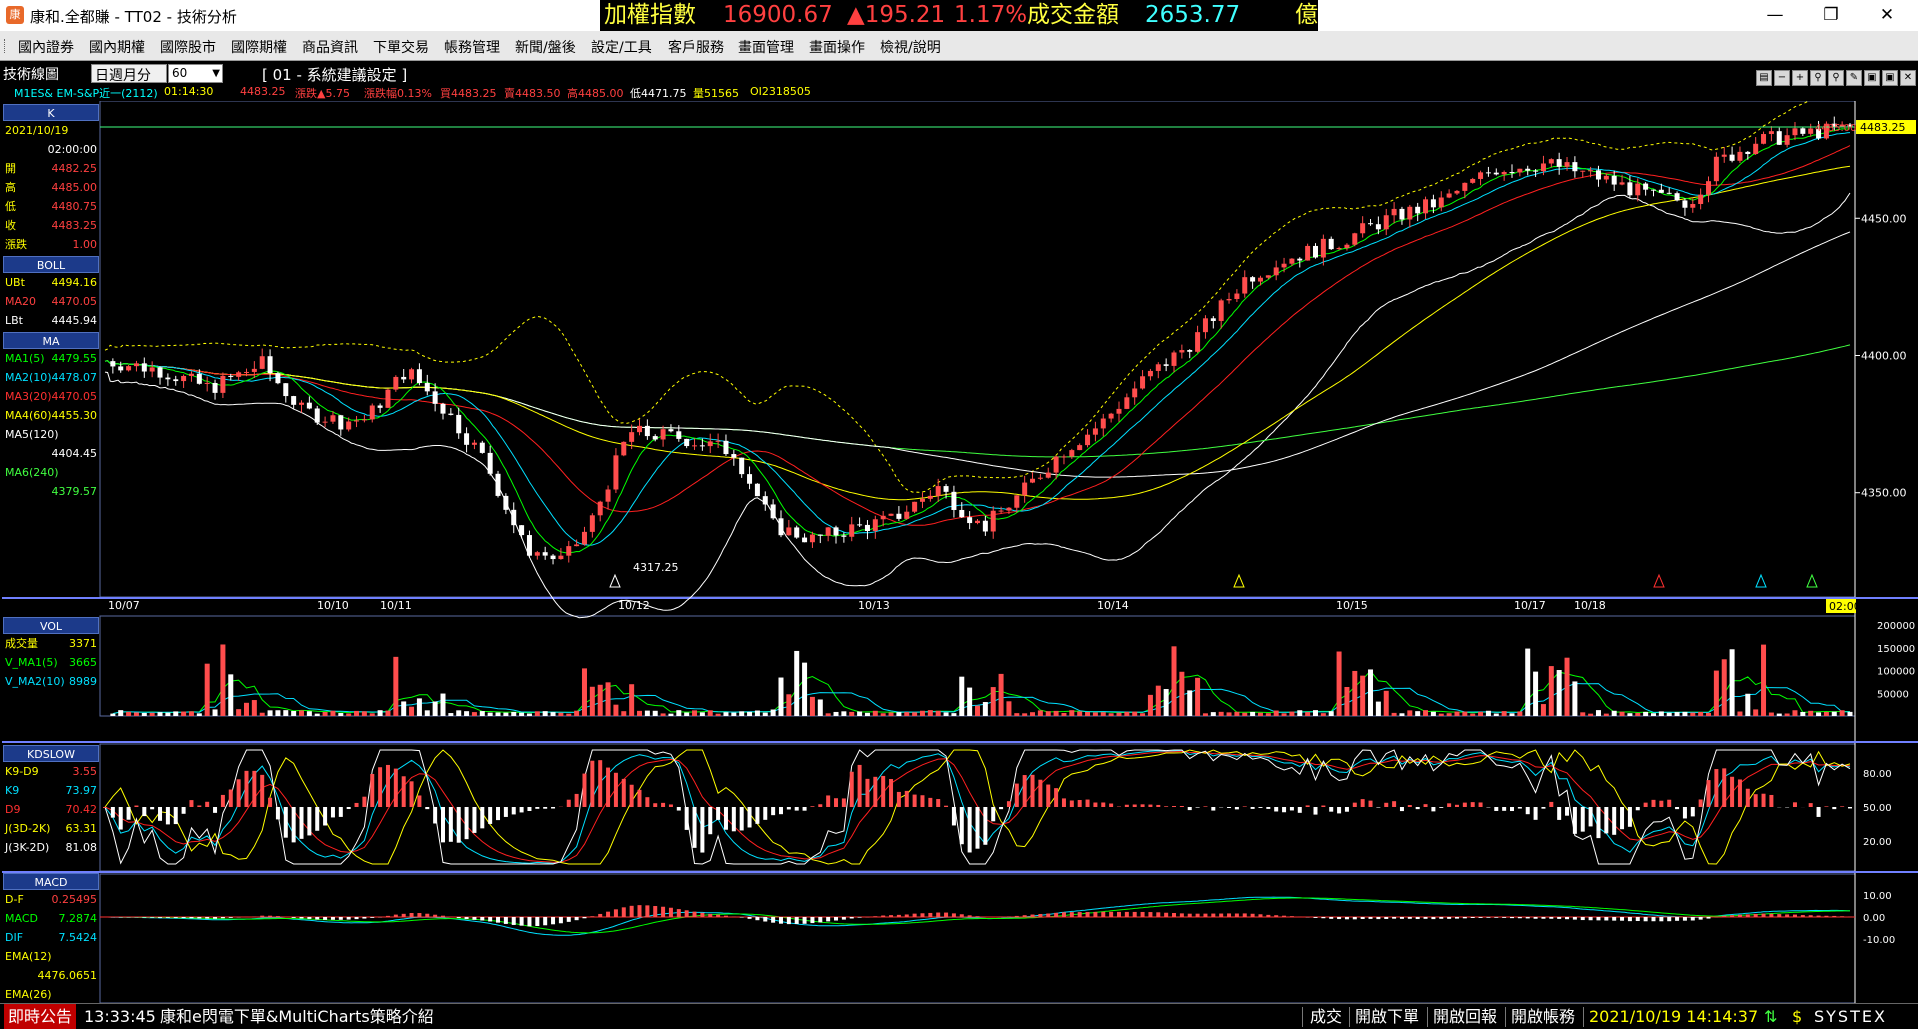  Describe the element at coordinates (1326, 1016) in the screenshot. I see `trades-button: 成交` at that location.